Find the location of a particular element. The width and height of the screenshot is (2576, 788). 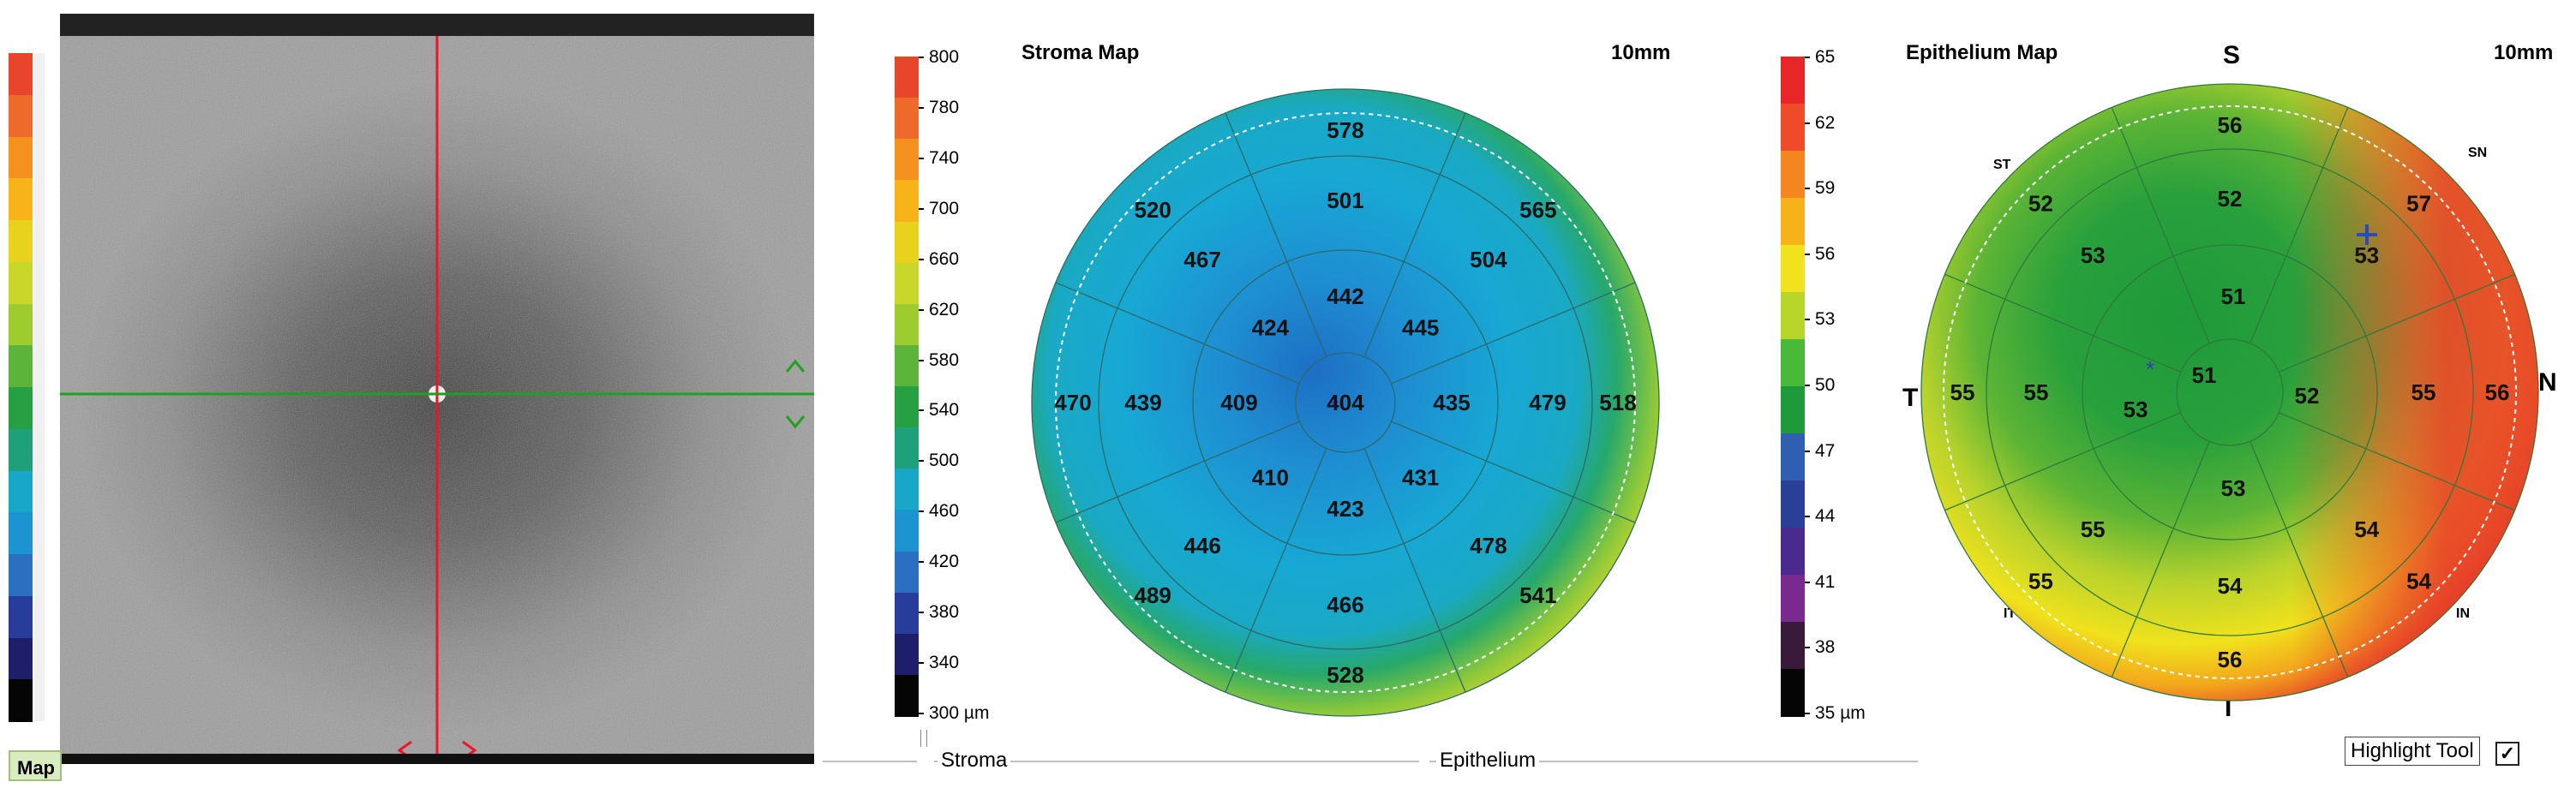

stroma-colorbar-tick-label: 500 is located at coordinates (944, 461).